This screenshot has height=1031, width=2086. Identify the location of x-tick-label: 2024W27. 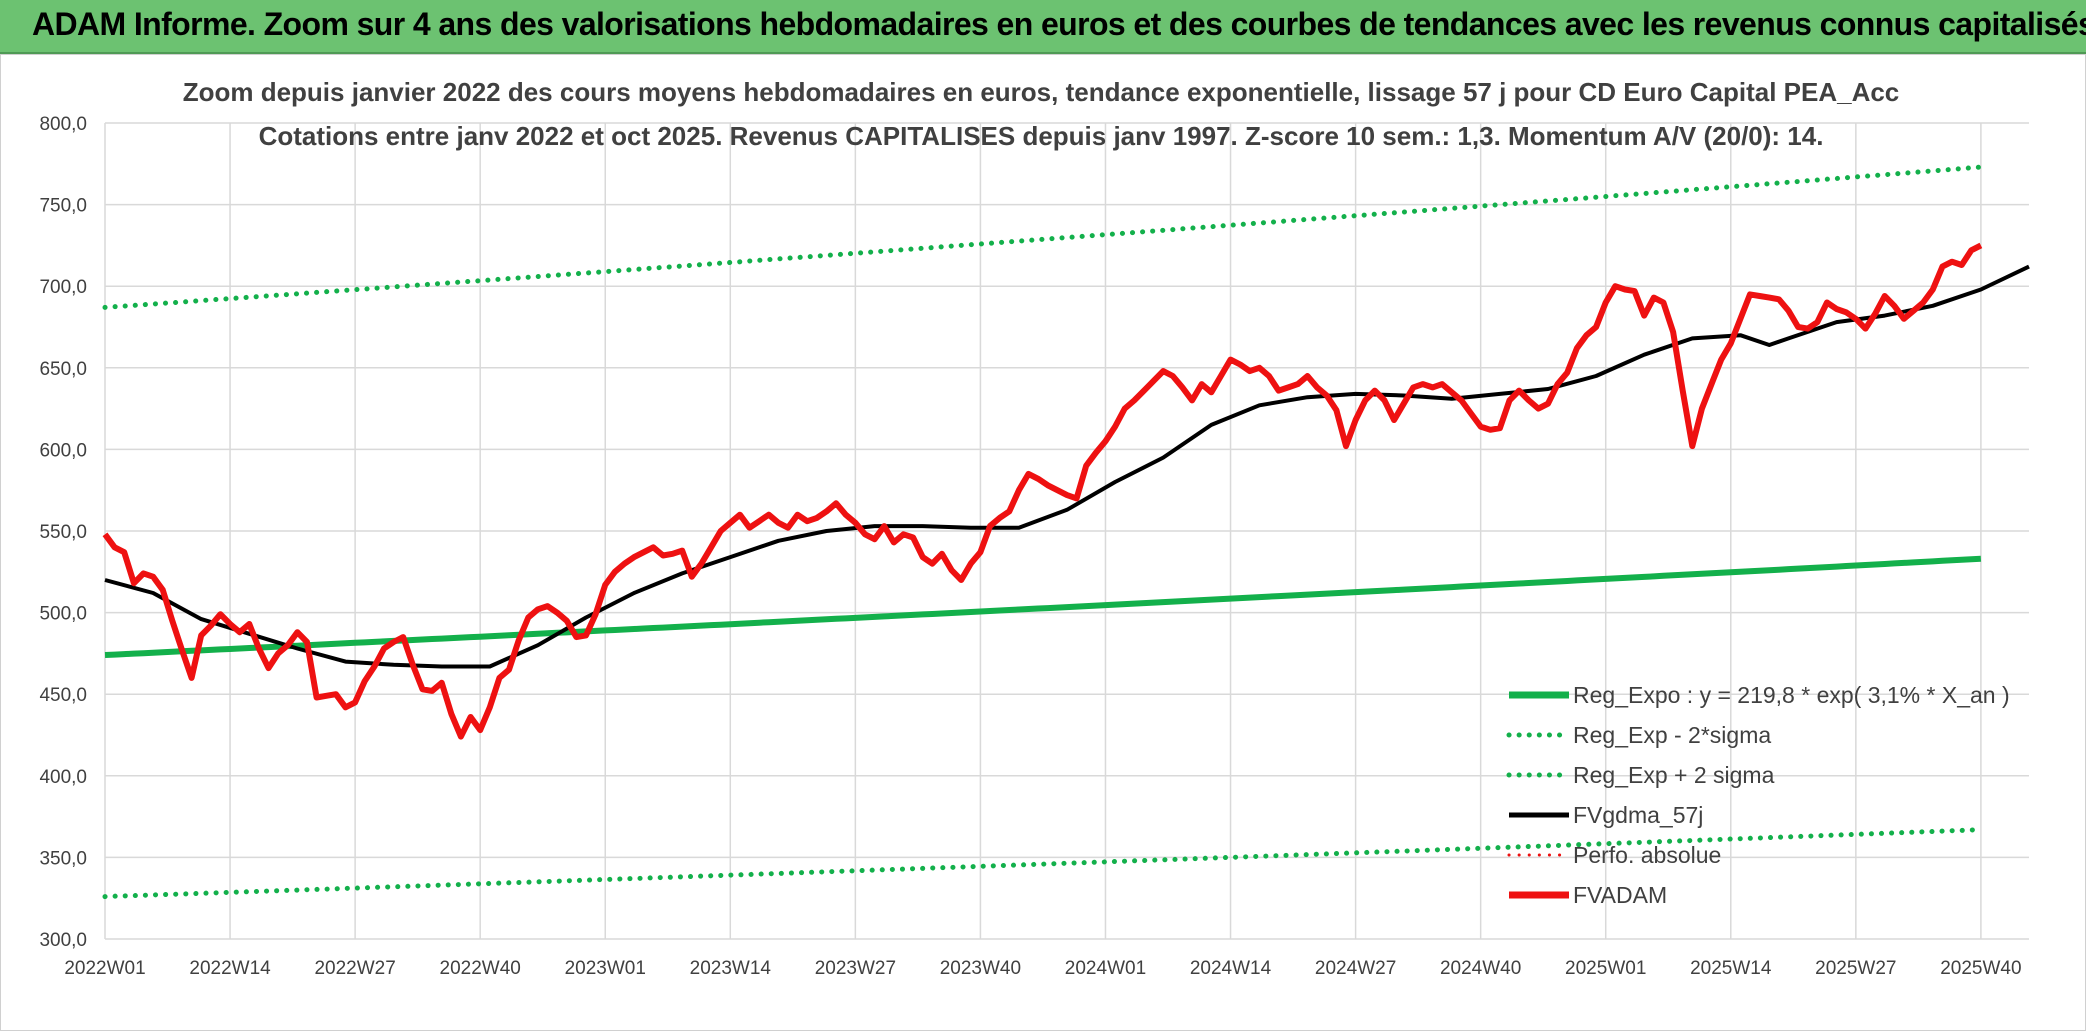
(1355, 968).